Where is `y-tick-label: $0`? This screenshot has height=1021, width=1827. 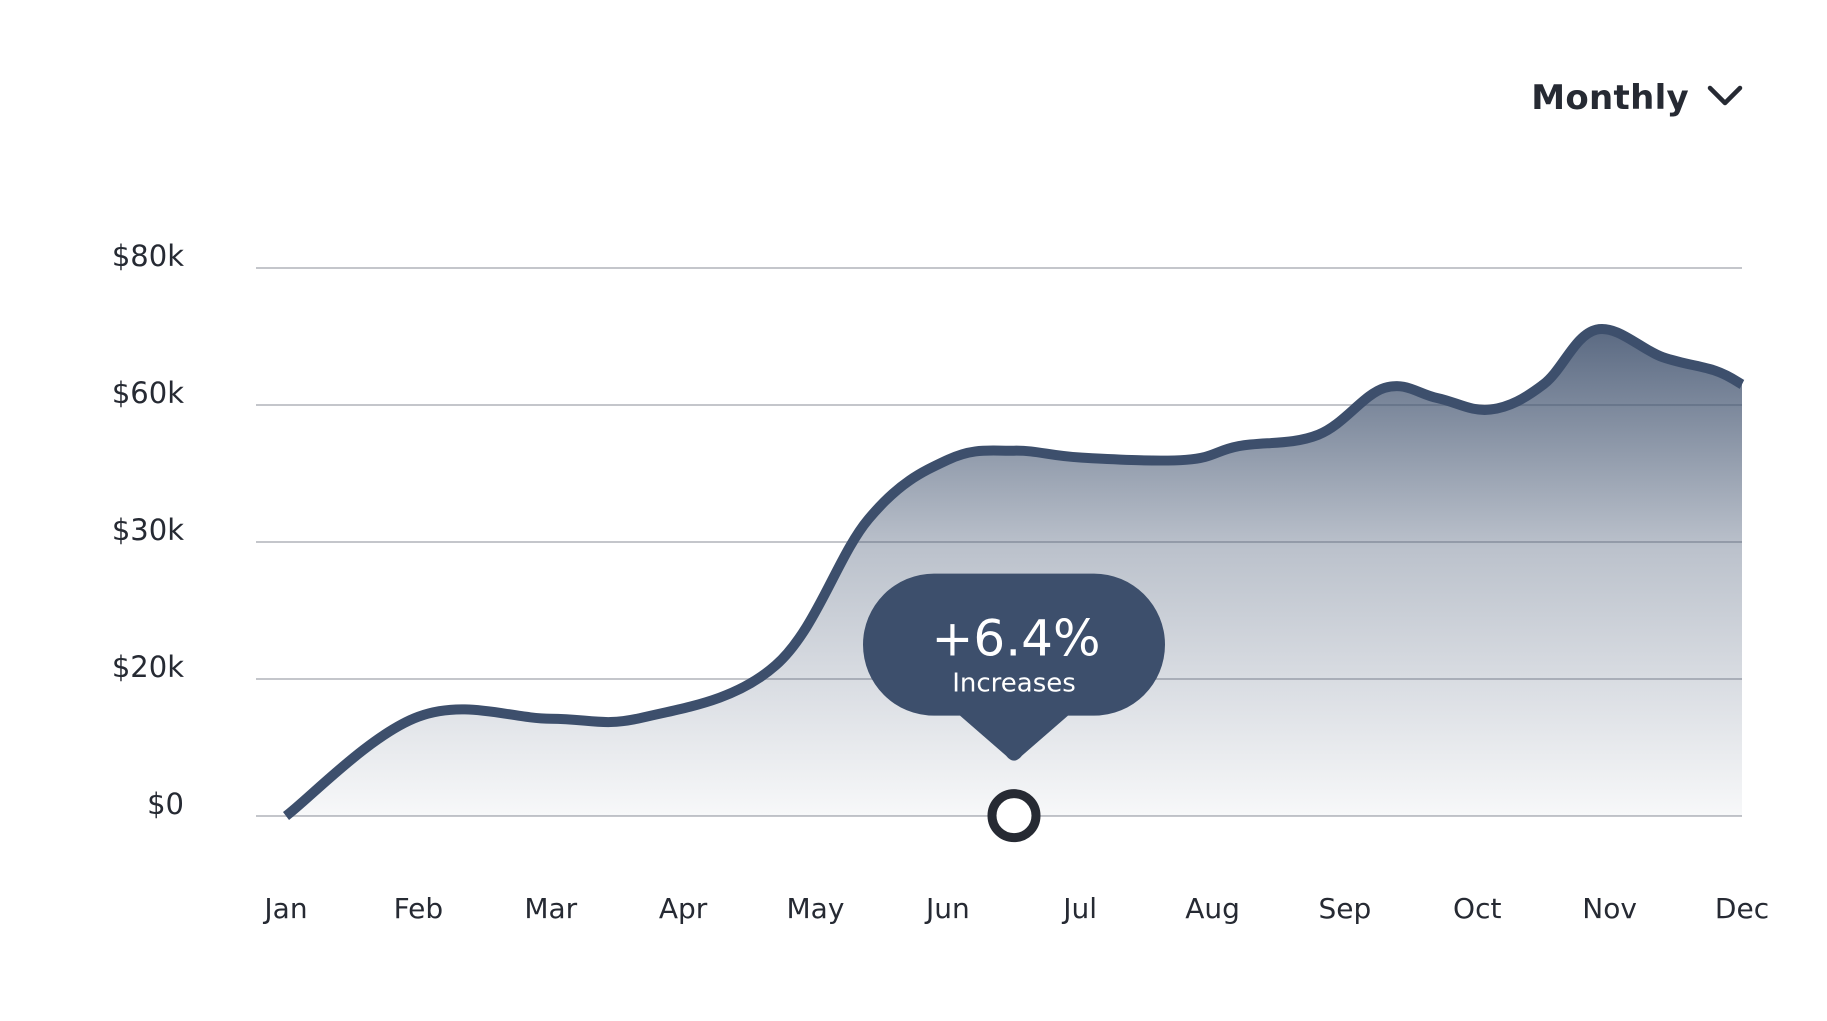 y-tick-label: $0 is located at coordinates (165, 804).